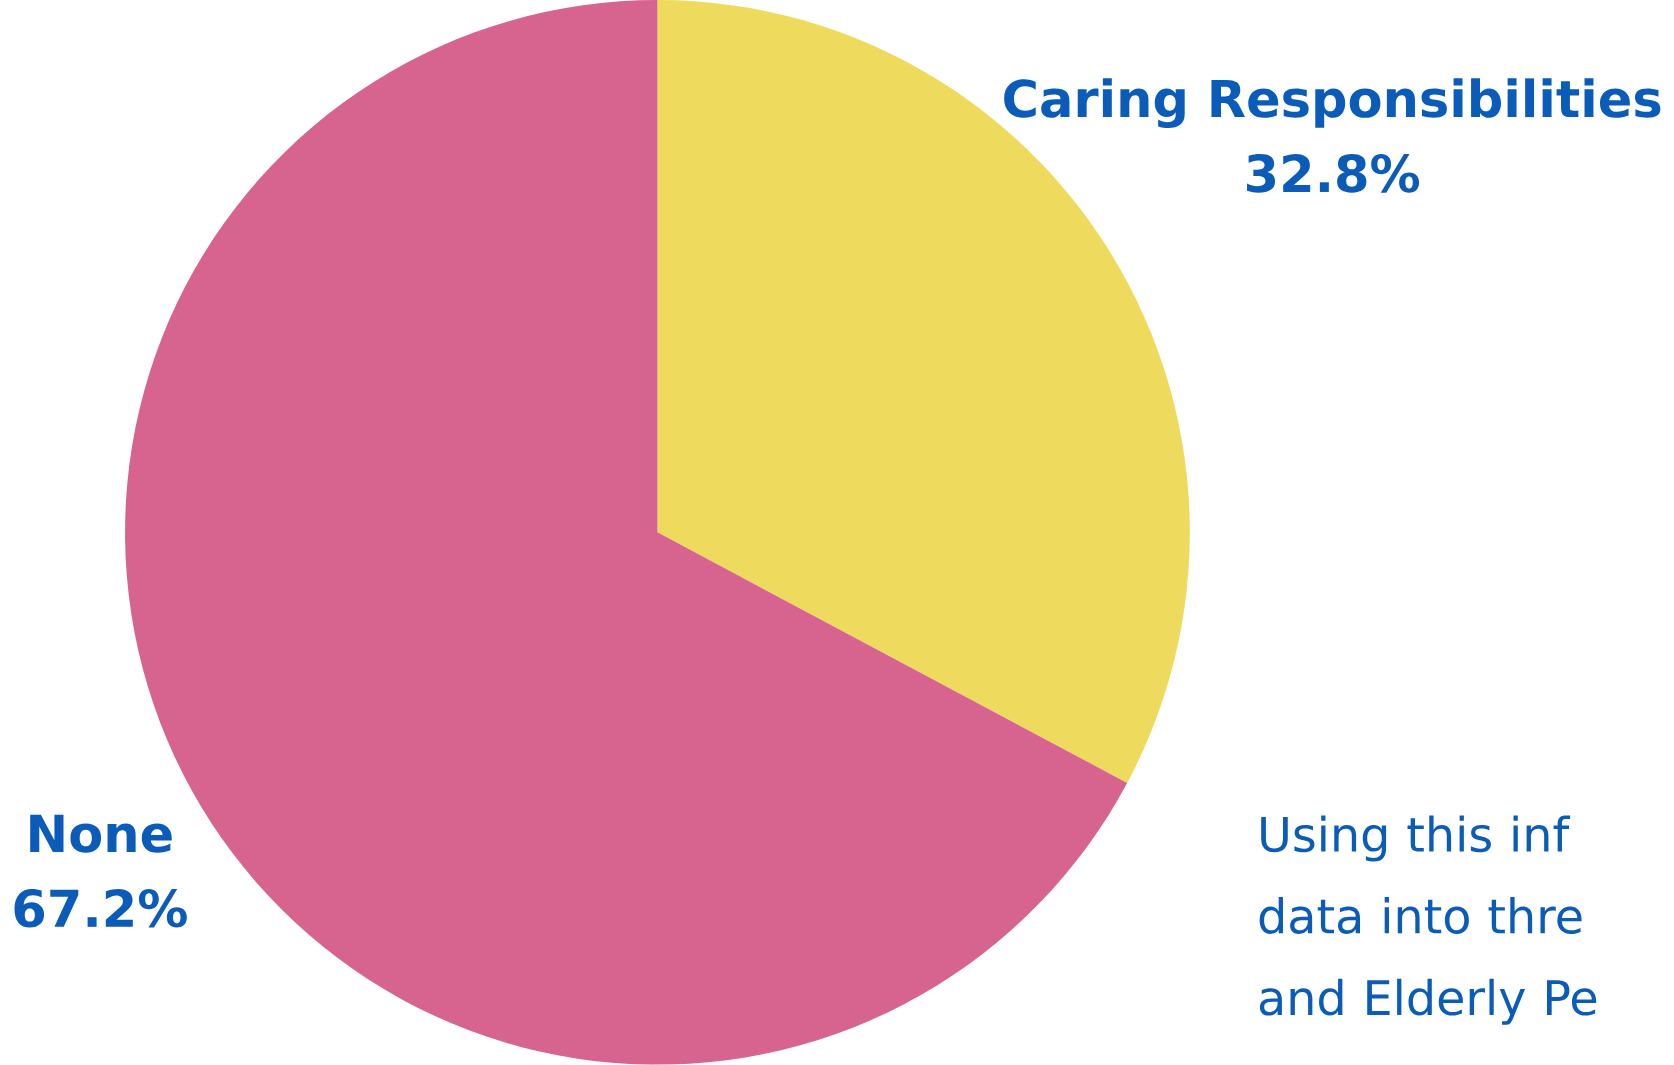  I want to click on slice-label: None, so click(101, 833).